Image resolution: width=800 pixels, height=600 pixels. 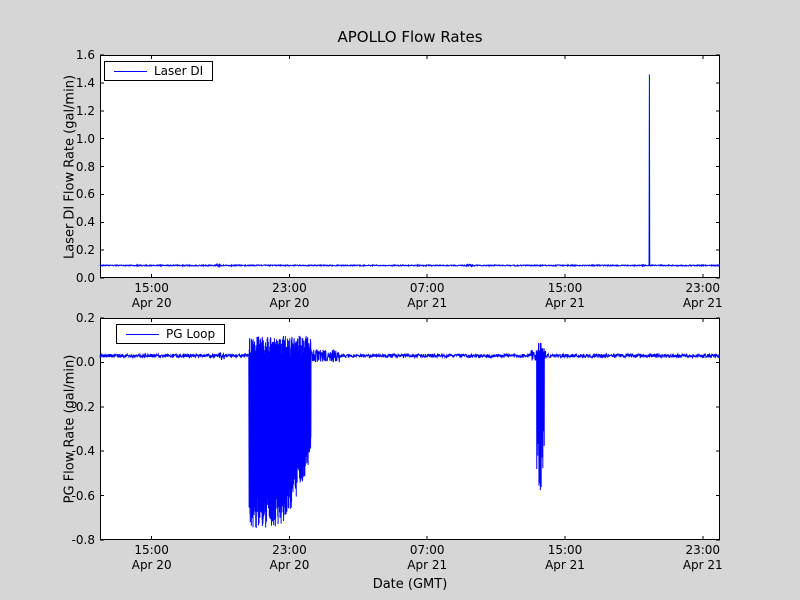 What do you see at coordinates (85, 222) in the screenshot?
I see `y-tick-label: 0.4` at bounding box center [85, 222].